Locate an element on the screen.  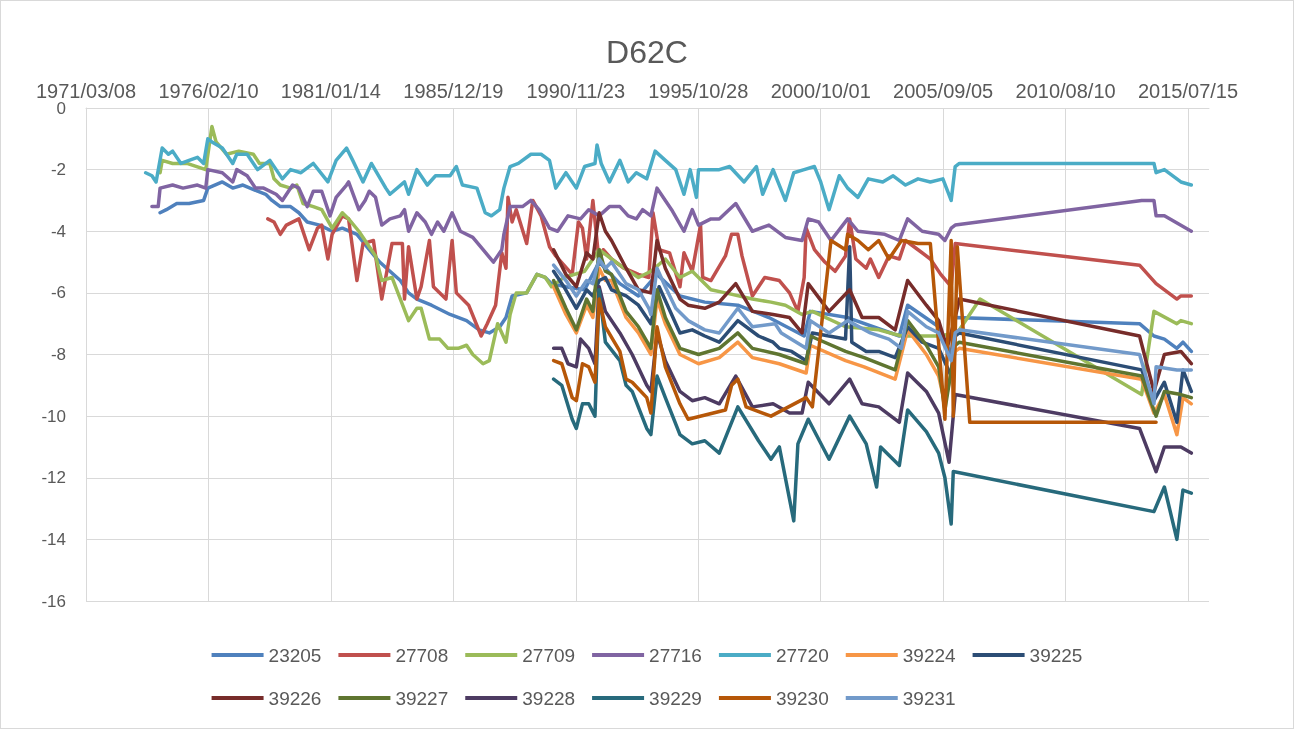
legend-label: 27709 is located at coordinates (549, 655).